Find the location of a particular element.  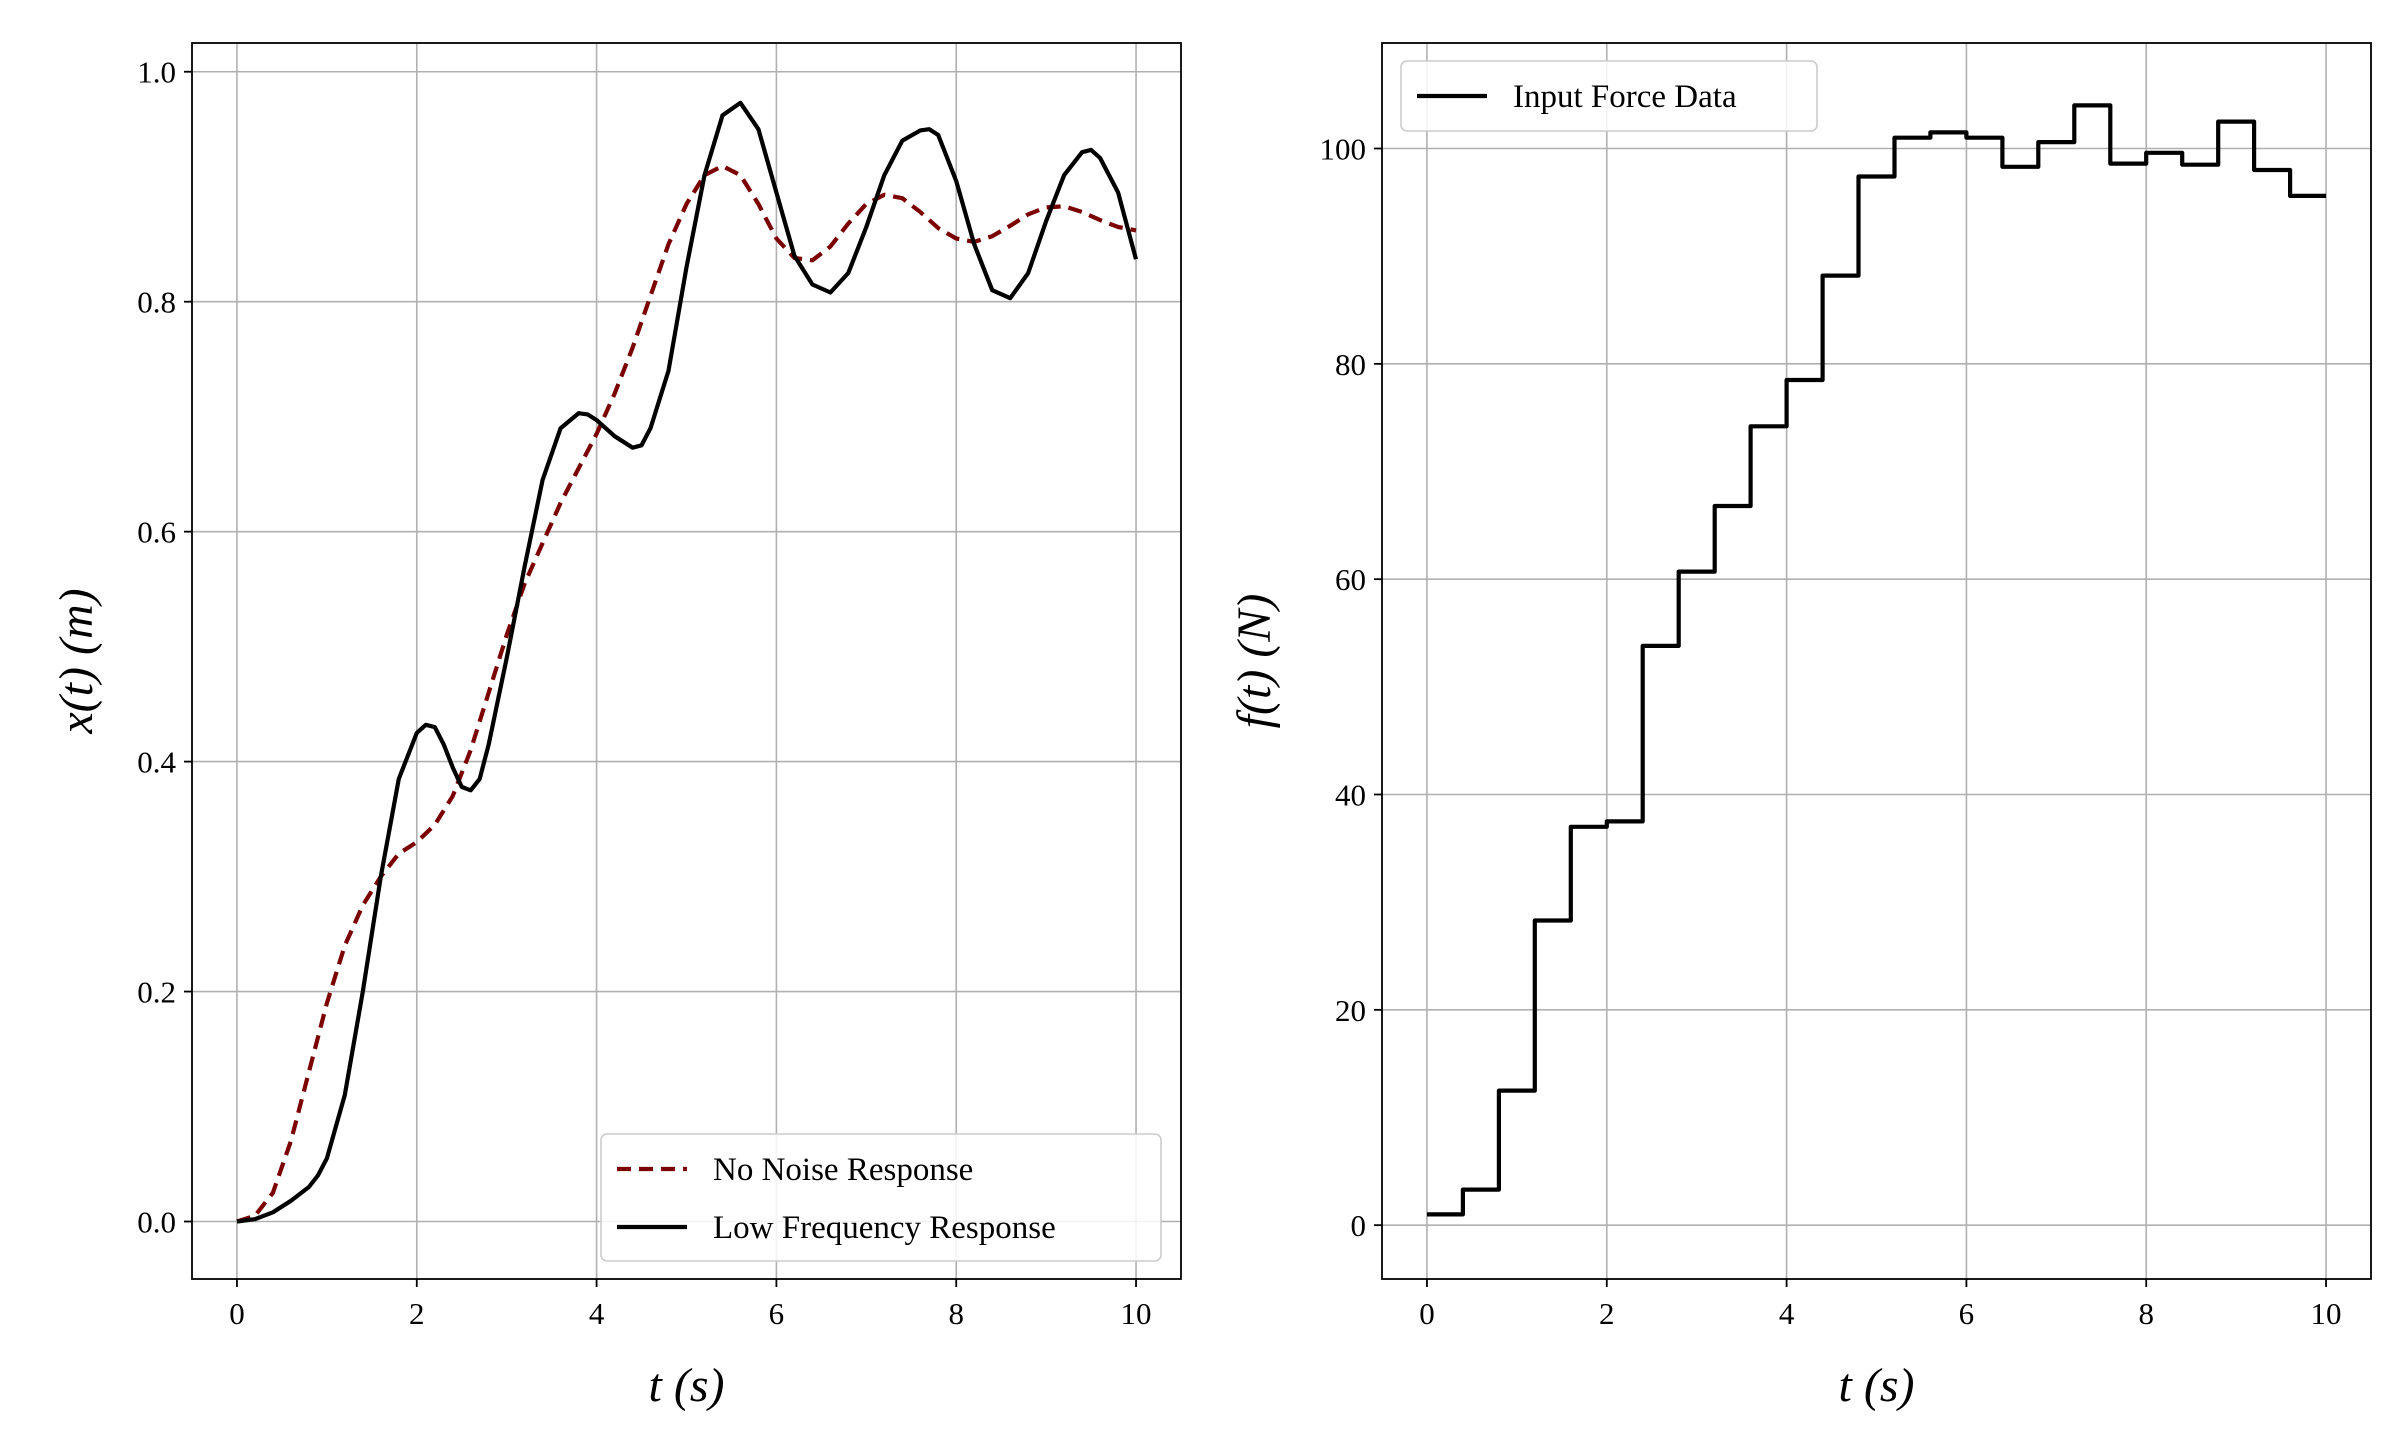

legend: No Noise Response Low Frequency Response is located at coordinates (881, 1197).